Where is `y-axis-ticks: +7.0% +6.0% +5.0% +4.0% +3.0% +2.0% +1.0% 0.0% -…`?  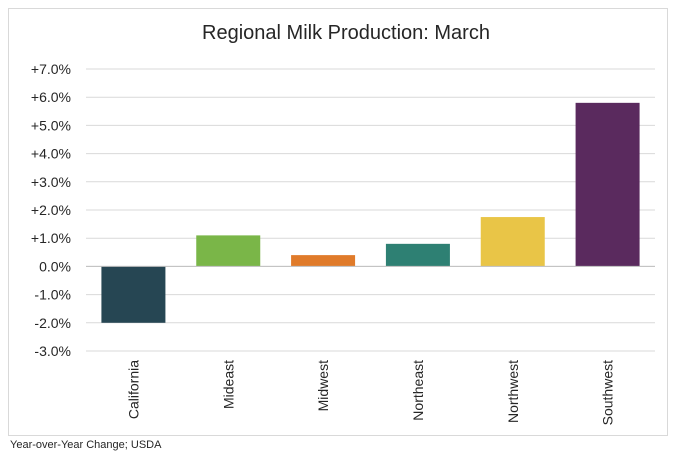
y-axis-ticks: +7.0% +6.0% +5.0% +4.0% +3.0% +2.0% +1.0% 0.0% -… is located at coordinates (51, 210).